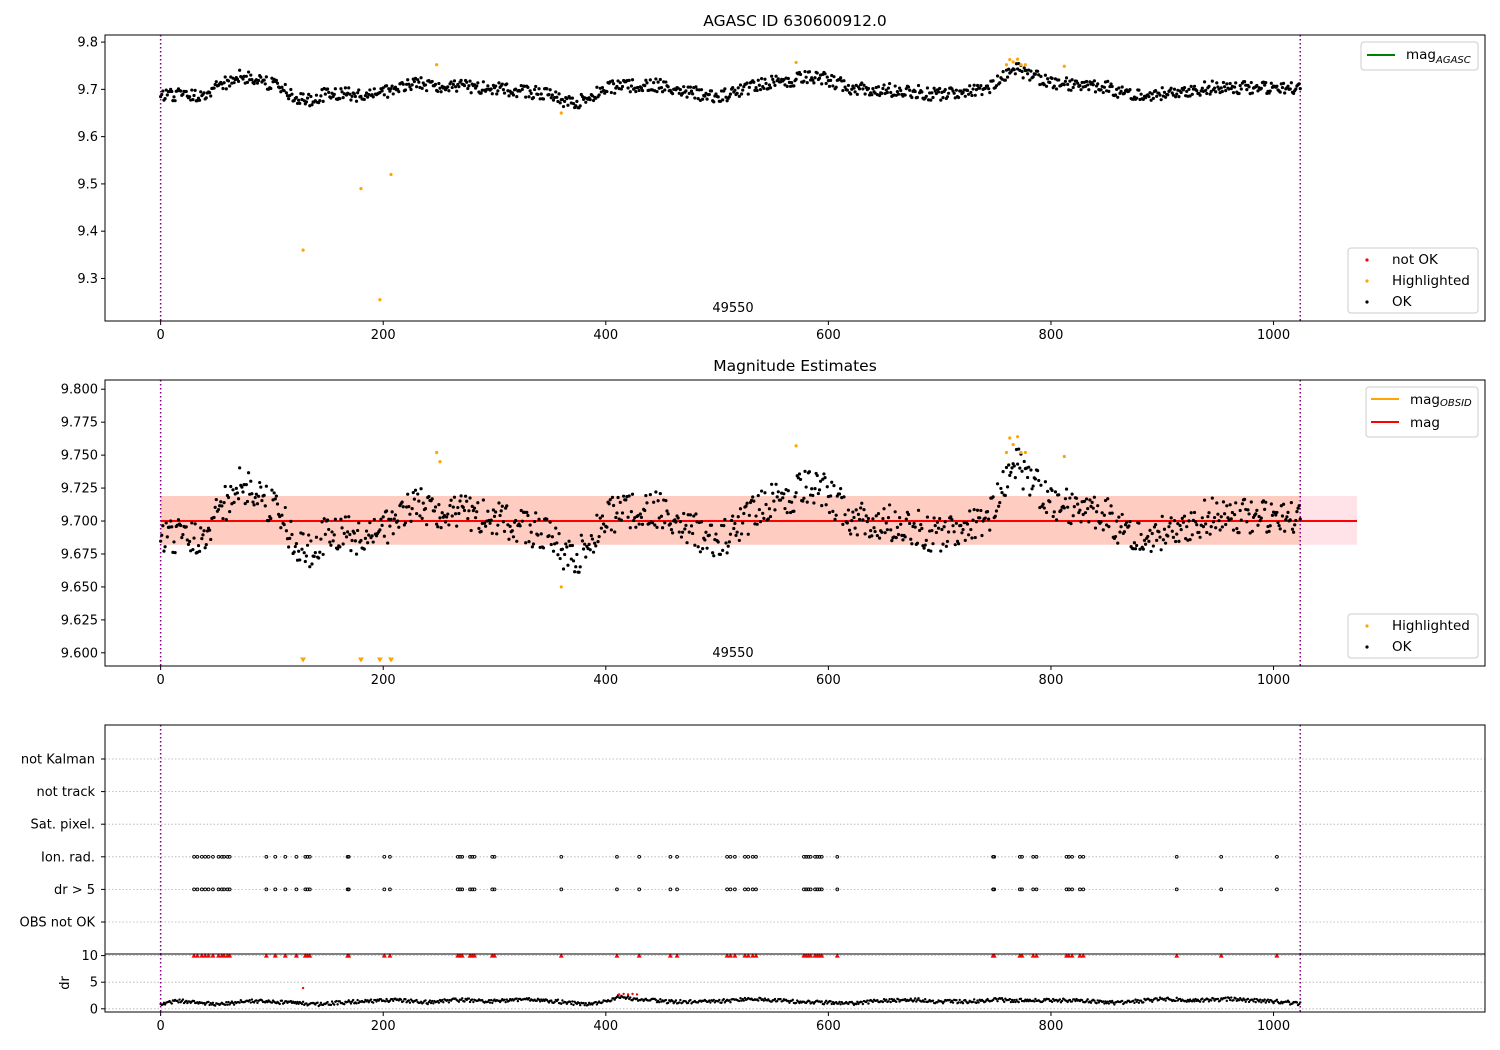 This screenshot has width=1500, height=1050. I want to click on dr-not-ok-point, so click(303, 988).